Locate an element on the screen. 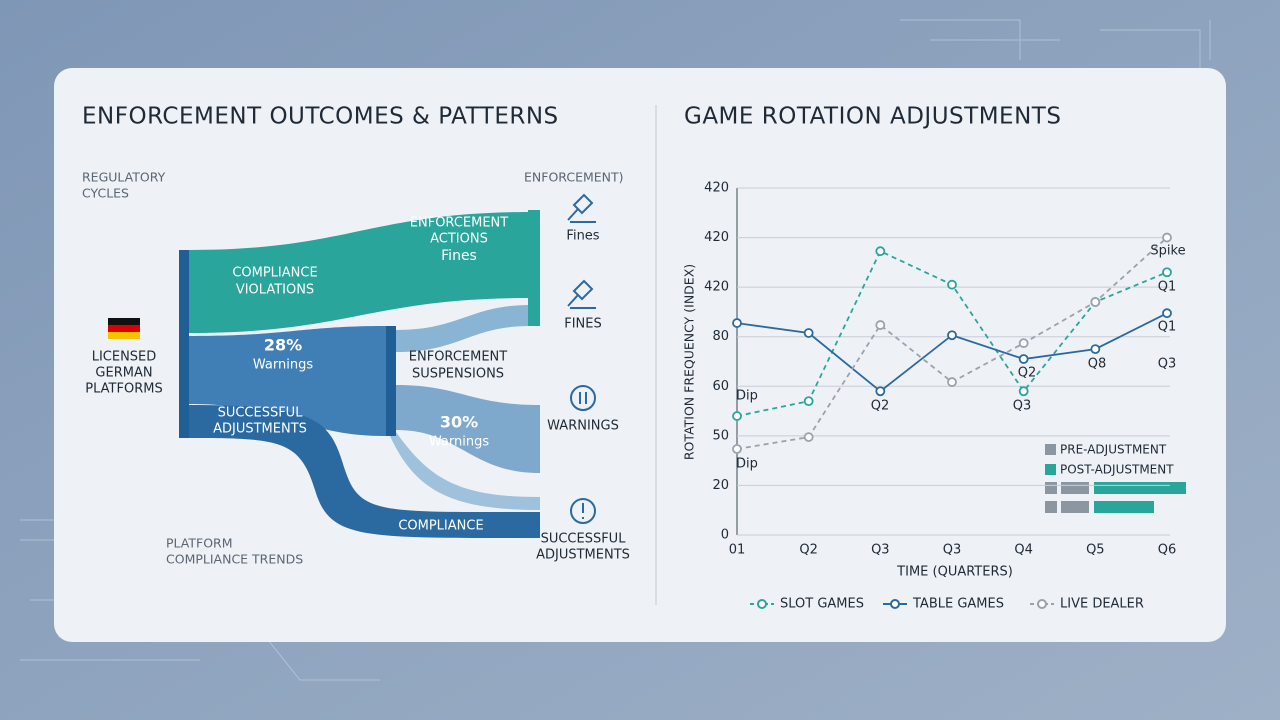  flow-share: 30% is located at coordinates (459, 422).